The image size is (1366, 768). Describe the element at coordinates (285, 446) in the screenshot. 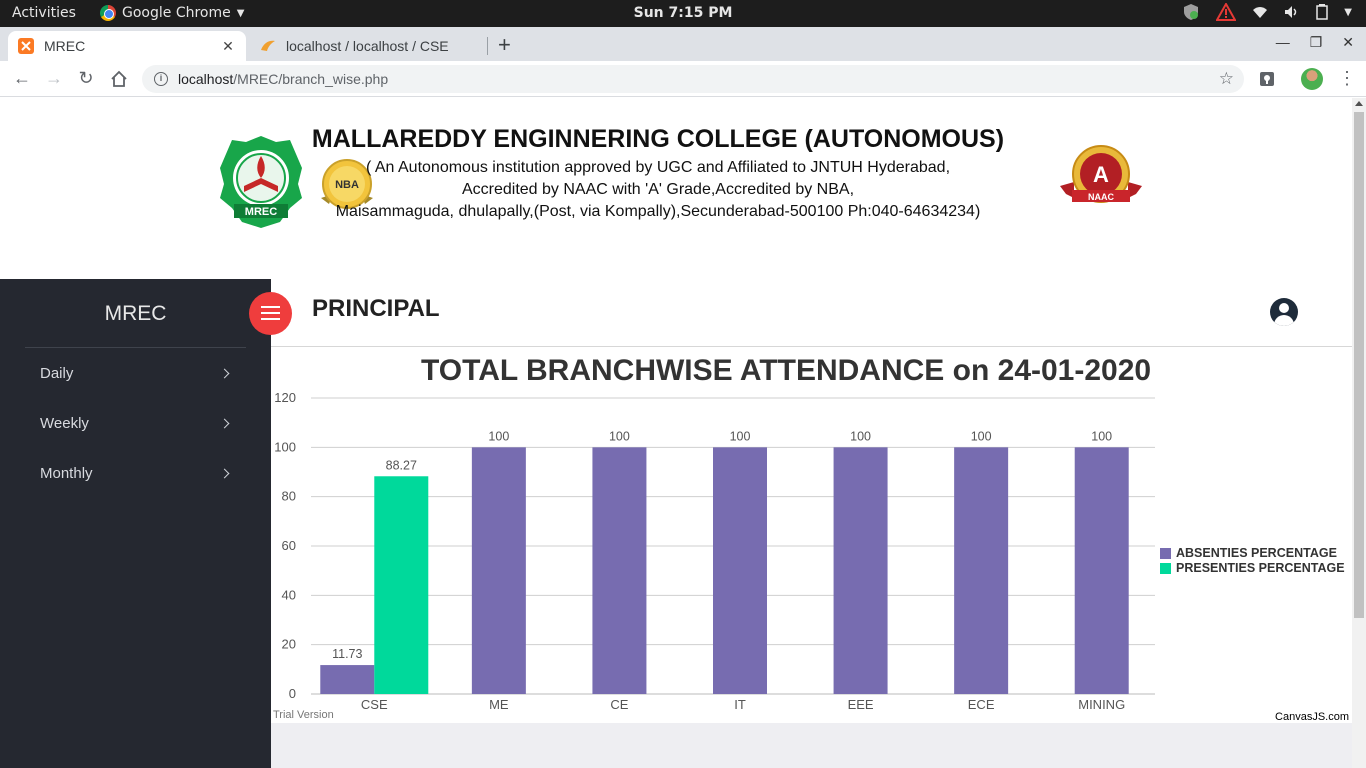

I see `y-tick-label: 100` at that location.